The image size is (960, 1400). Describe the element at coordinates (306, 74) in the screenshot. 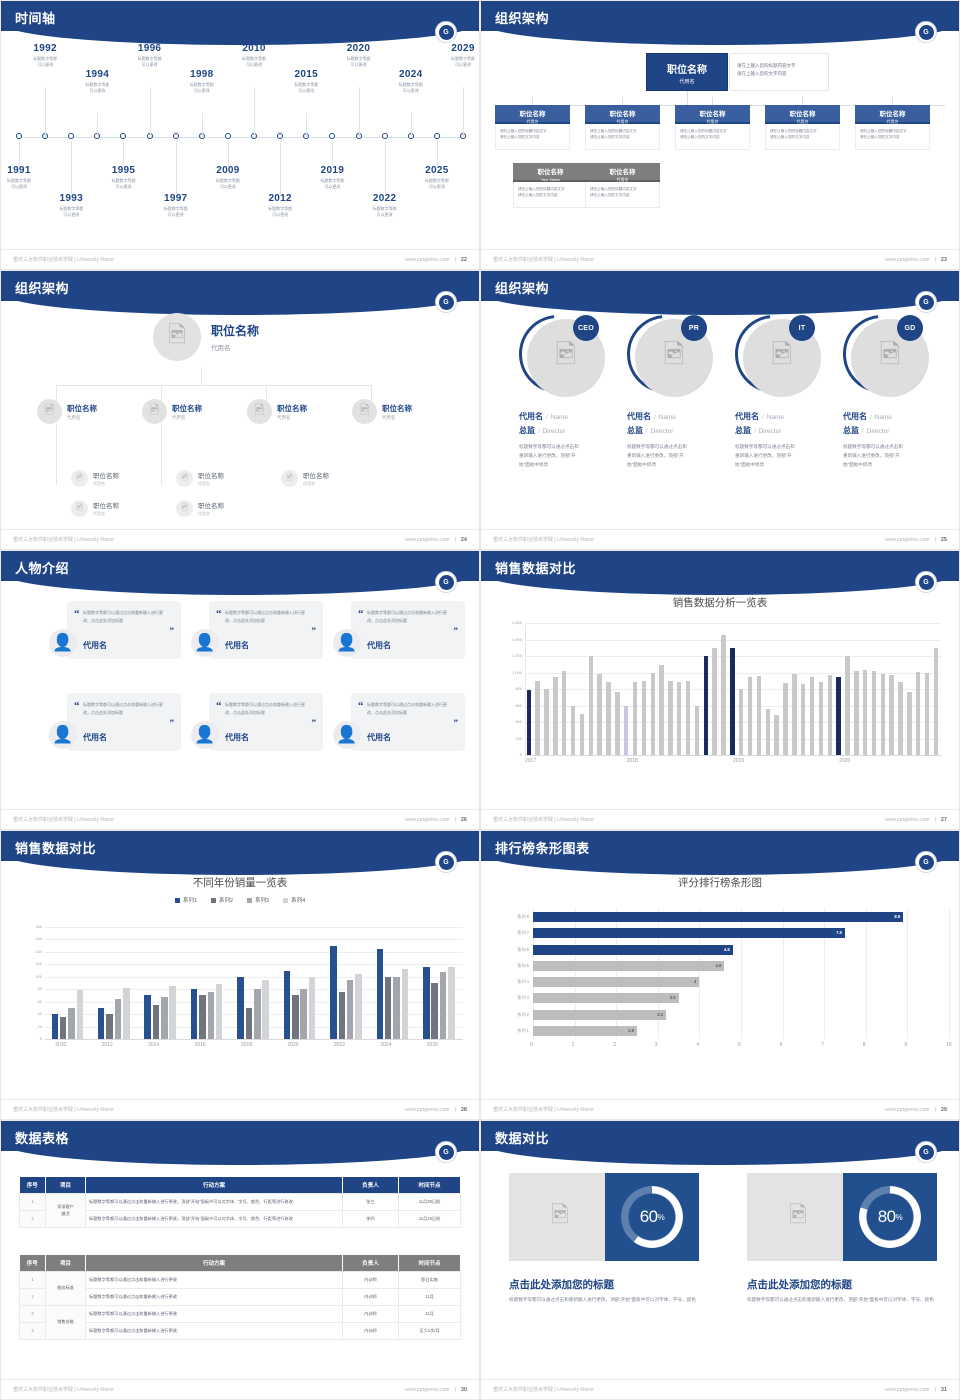

I see `timeline-year: 2015` at that location.